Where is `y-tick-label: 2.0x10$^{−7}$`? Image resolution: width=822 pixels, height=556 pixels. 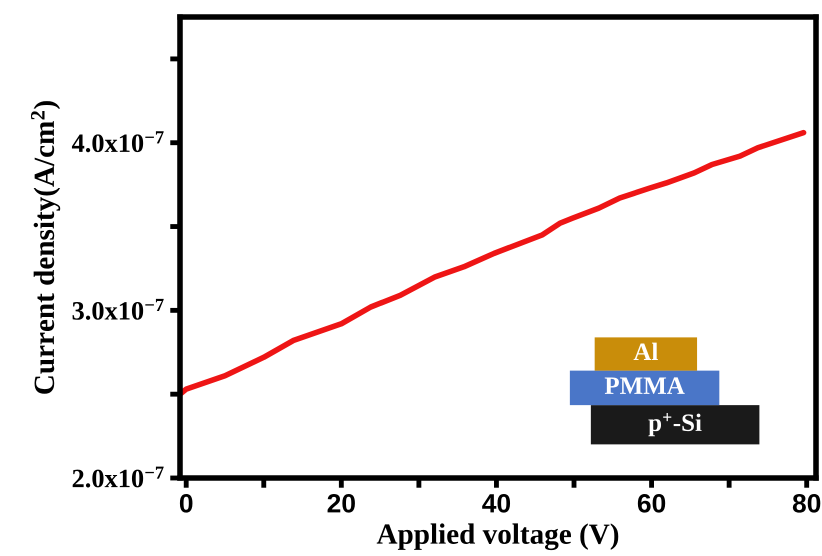
y-tick-label: 2.0x10$^{−7}$ is located at coordinates (118, 477).